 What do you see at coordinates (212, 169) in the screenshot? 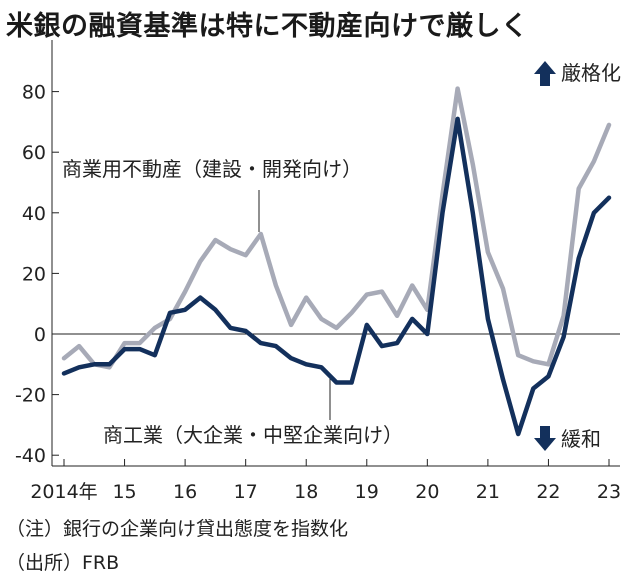
I see `series-label-commercial-real-estate: 商業用不動産（建設・開発向け）` at bounding box center [212, 169].